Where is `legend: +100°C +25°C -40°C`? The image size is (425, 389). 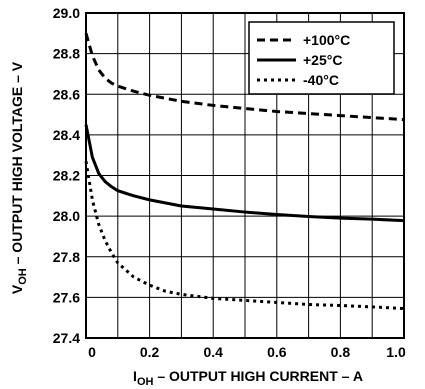 legend: +100°C +25°C -40°C is located at coordinates (321, 58).